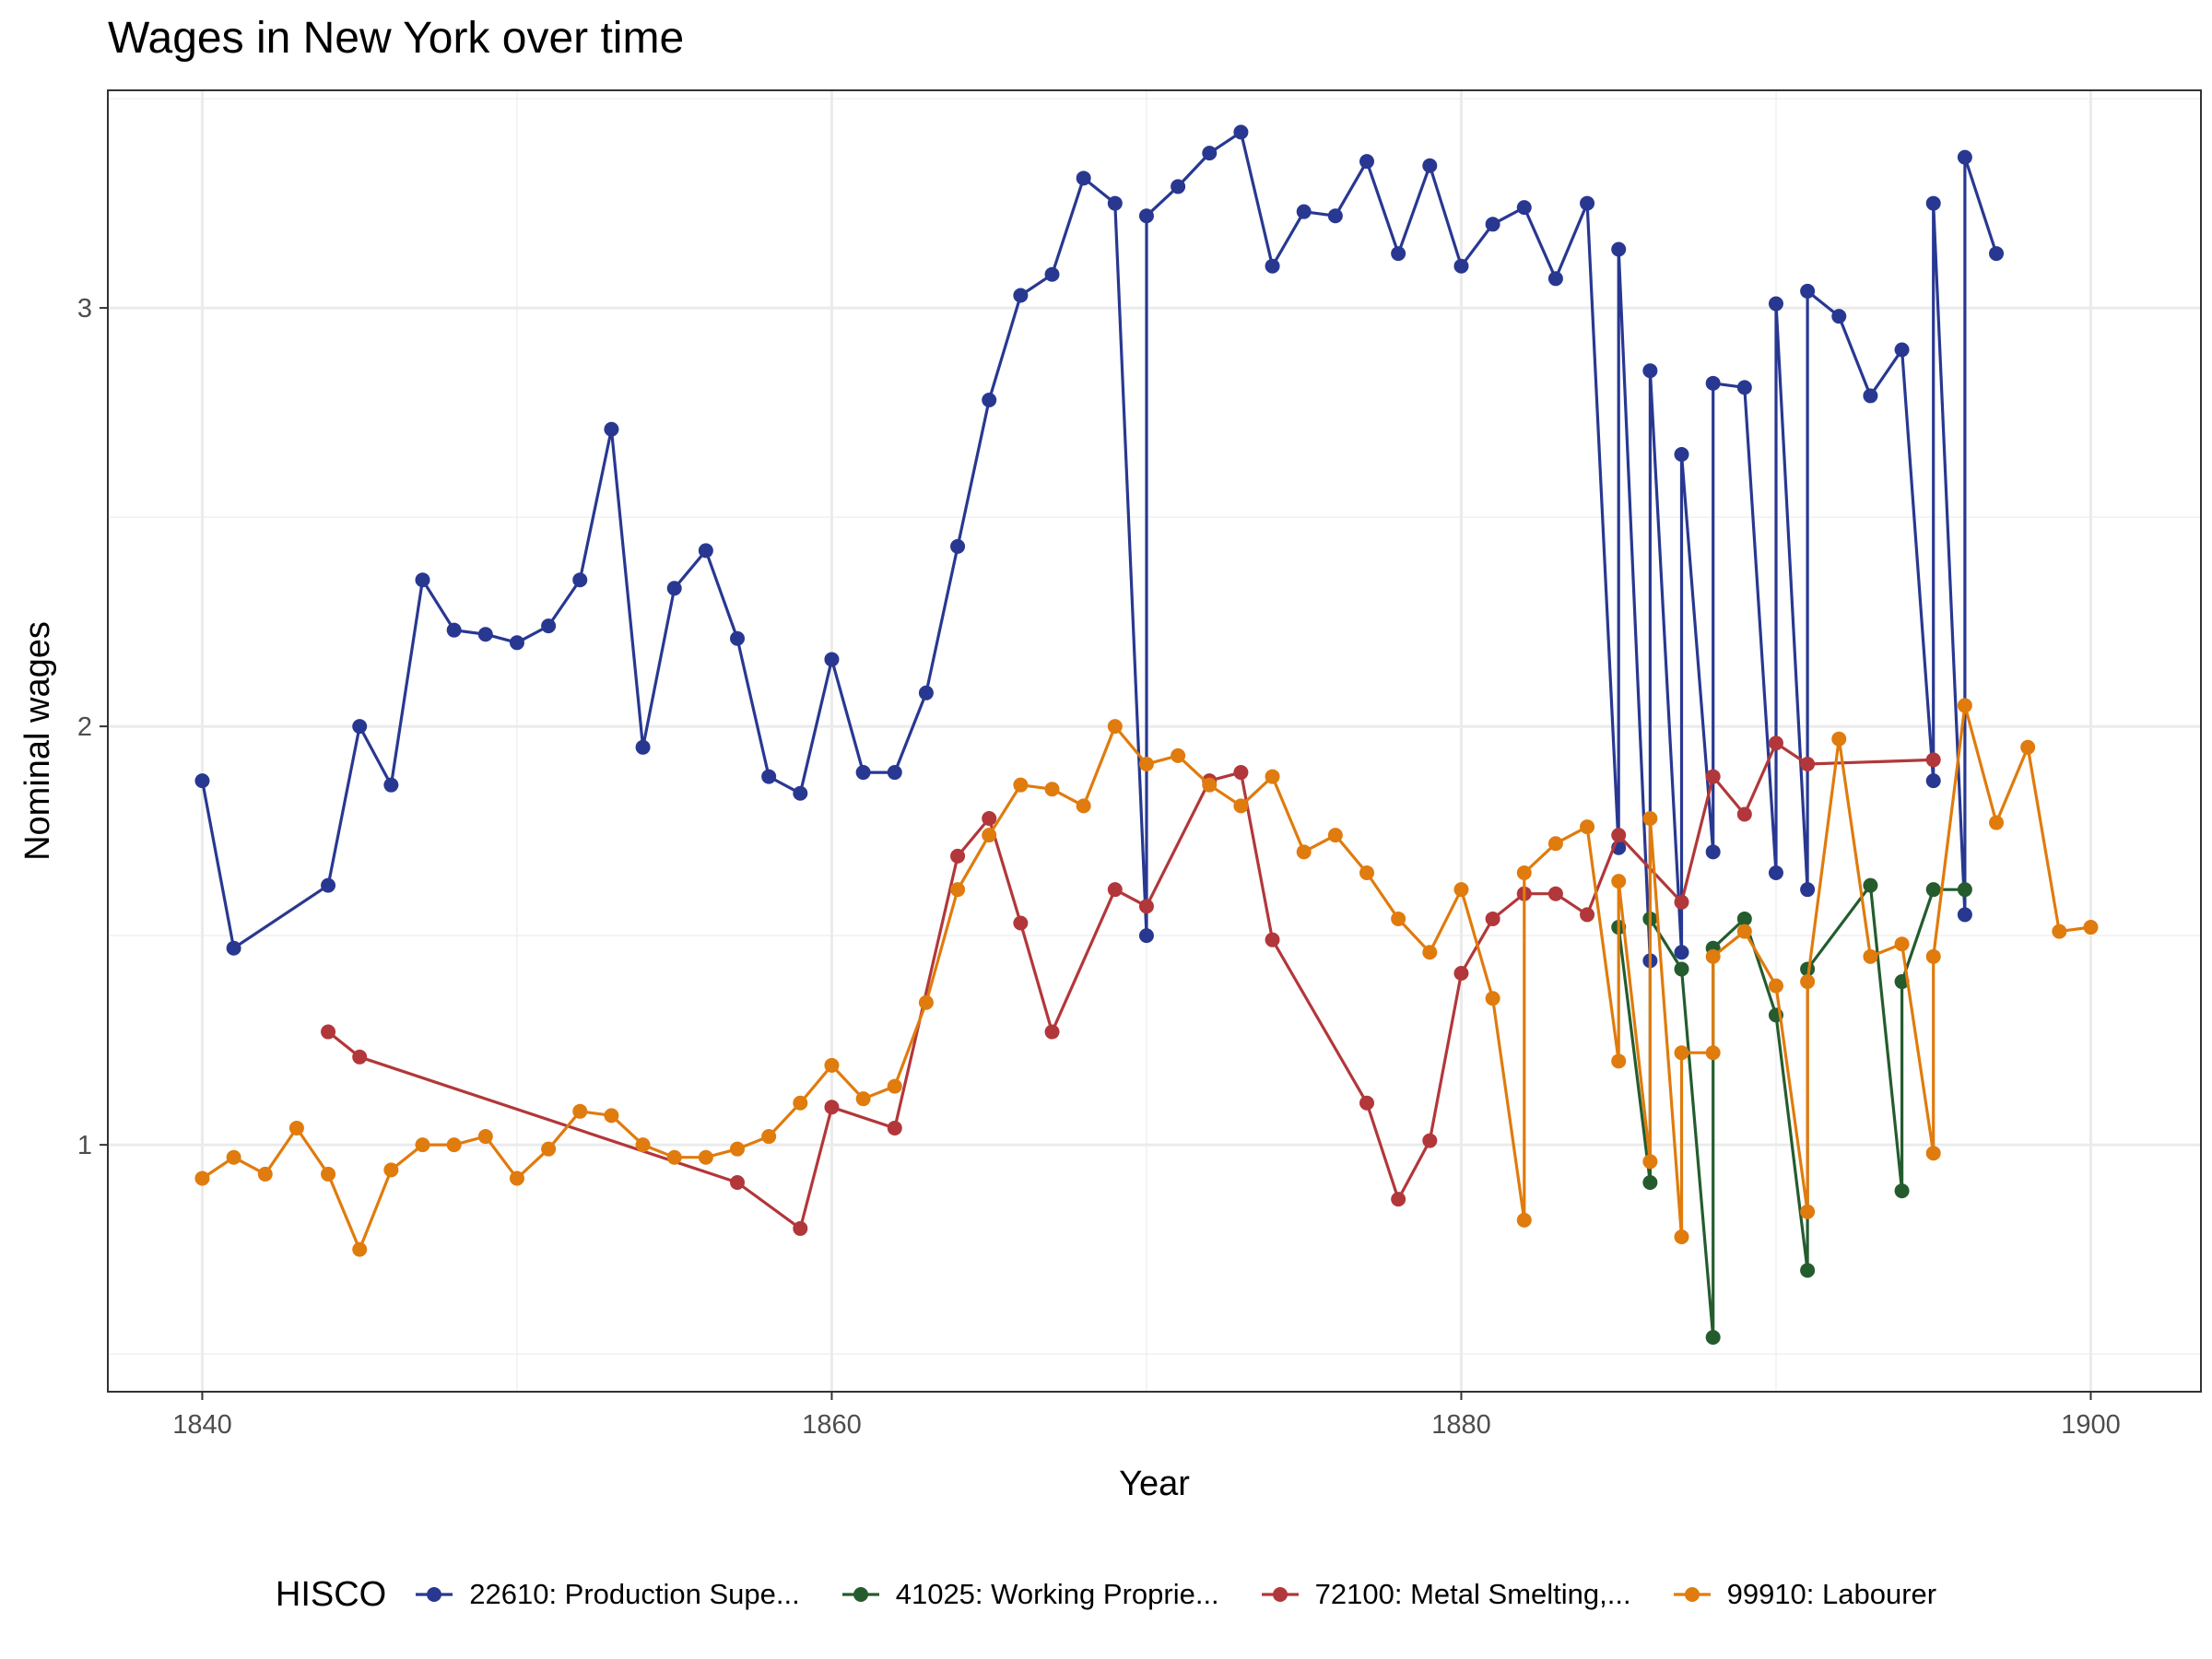 This screenshot has width=2212, height=1659. I want to click on x-axis-title: Year, so click(1154, 1484).